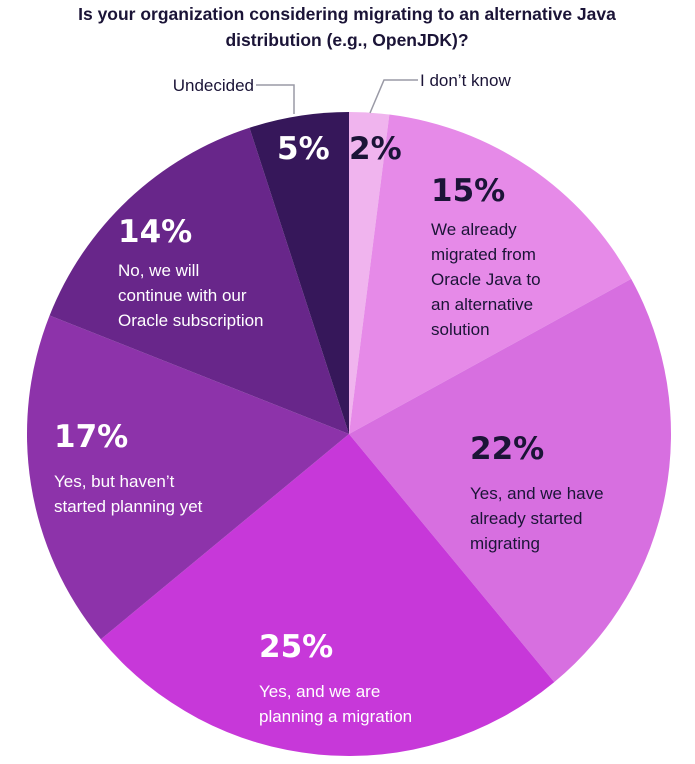 This screenshot has width=695, height=764. I want to click on slice-category-label: Oracle subscription, so click(191, 320).